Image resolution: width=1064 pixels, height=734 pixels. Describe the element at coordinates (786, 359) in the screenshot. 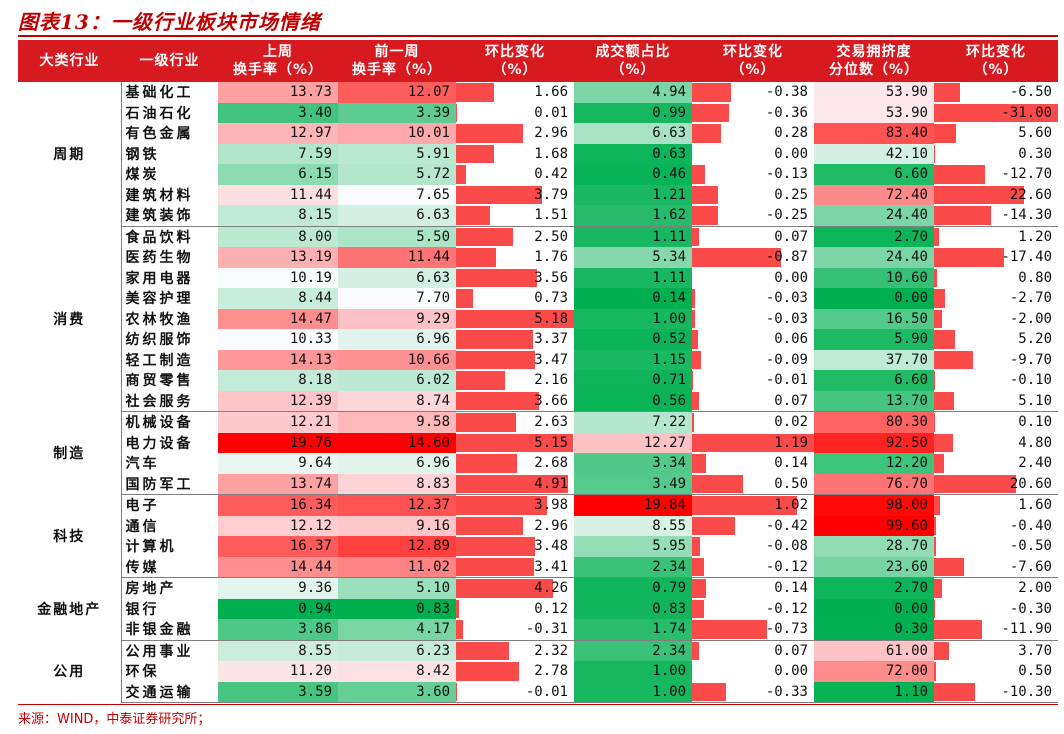

I see `value-label: -0.09` at that location.